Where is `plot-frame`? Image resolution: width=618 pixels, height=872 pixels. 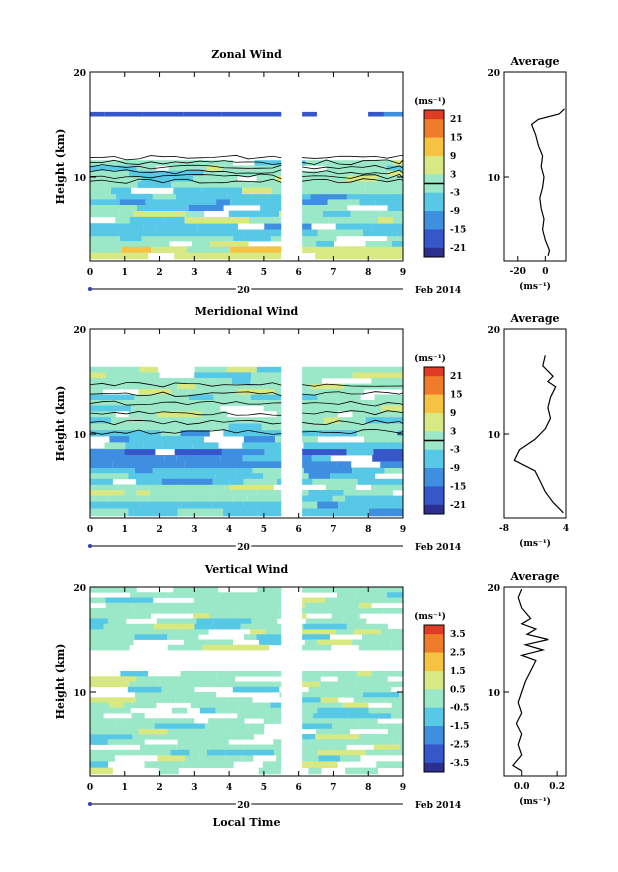 plot-frame is located at coordinates (246, 166).